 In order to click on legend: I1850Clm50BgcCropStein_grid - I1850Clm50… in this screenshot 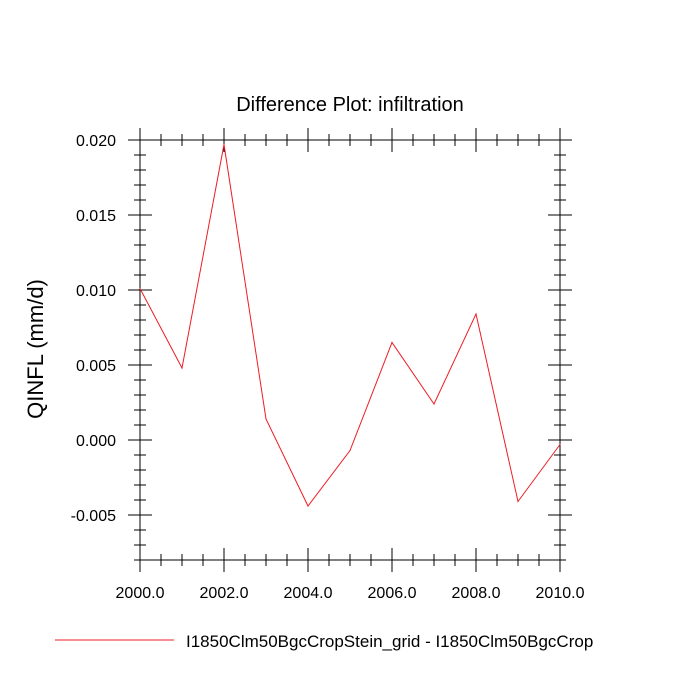, I will do `click(324, 641)`.